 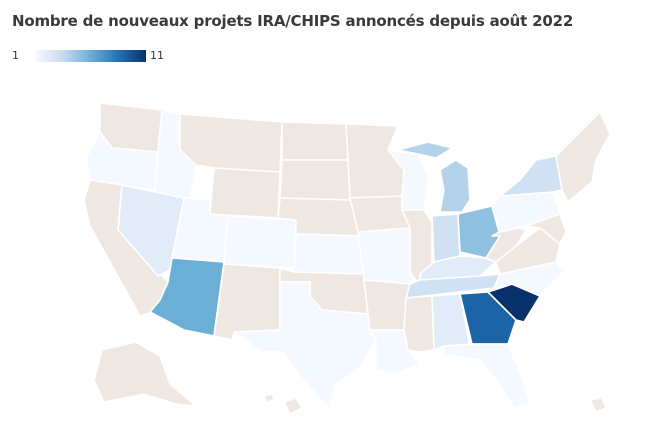 I want to click on legend-gradient-bar, so click(x=91, y=56).